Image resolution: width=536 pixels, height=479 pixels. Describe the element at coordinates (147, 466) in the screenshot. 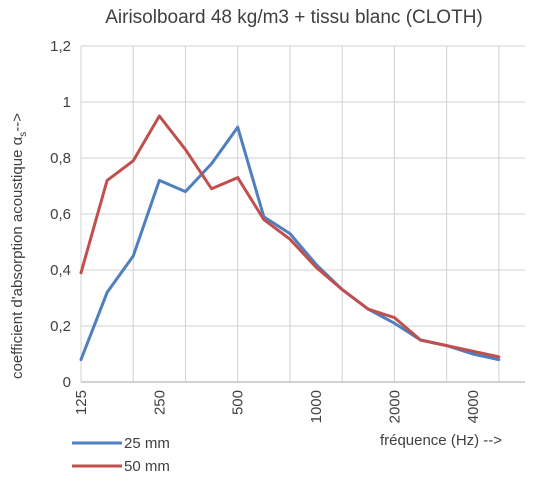

I see `legend-label: 50 mm` at that location.